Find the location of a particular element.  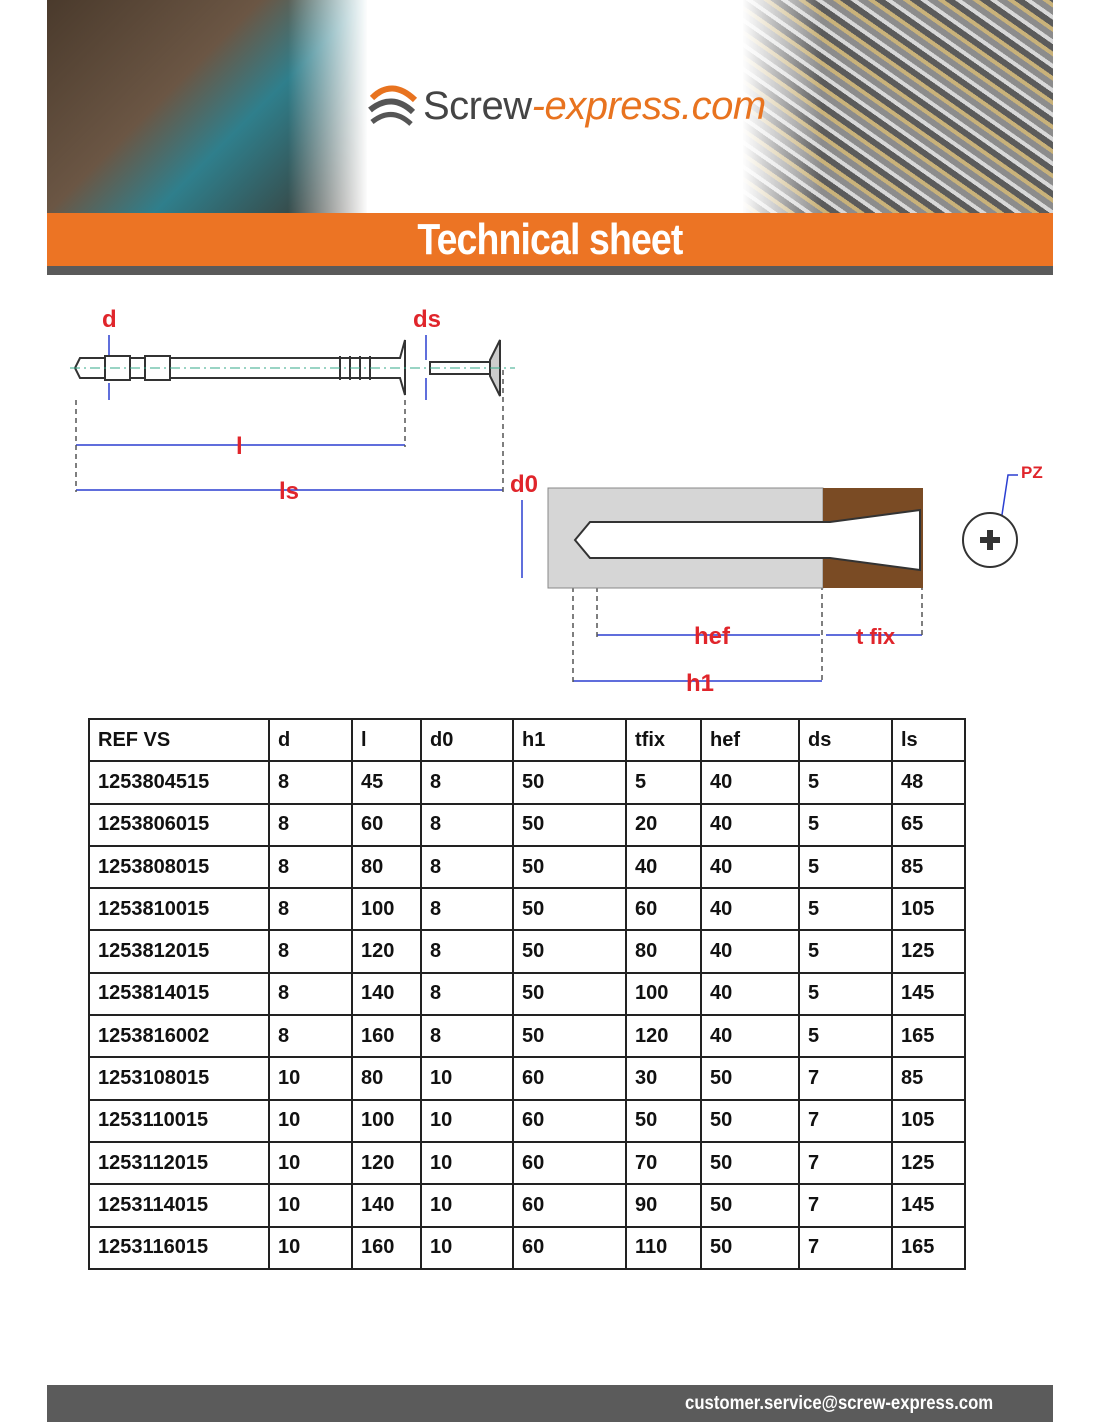

table-cell: 160 is located at coordinates (386, 1247).